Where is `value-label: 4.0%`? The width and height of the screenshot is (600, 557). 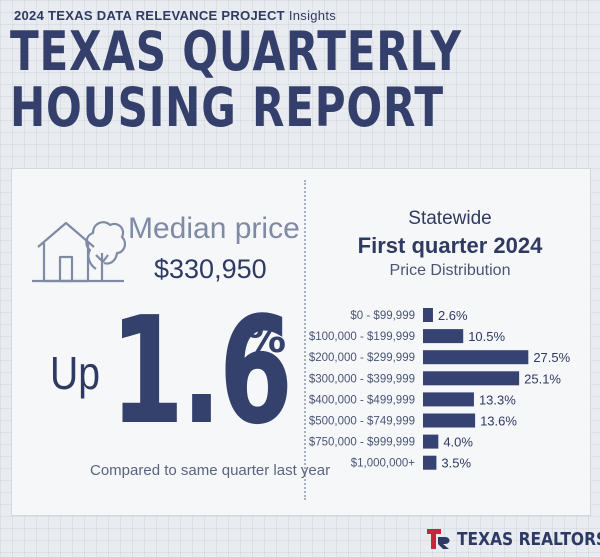 value-label: 4.0% is located at coordinates (458, 442).